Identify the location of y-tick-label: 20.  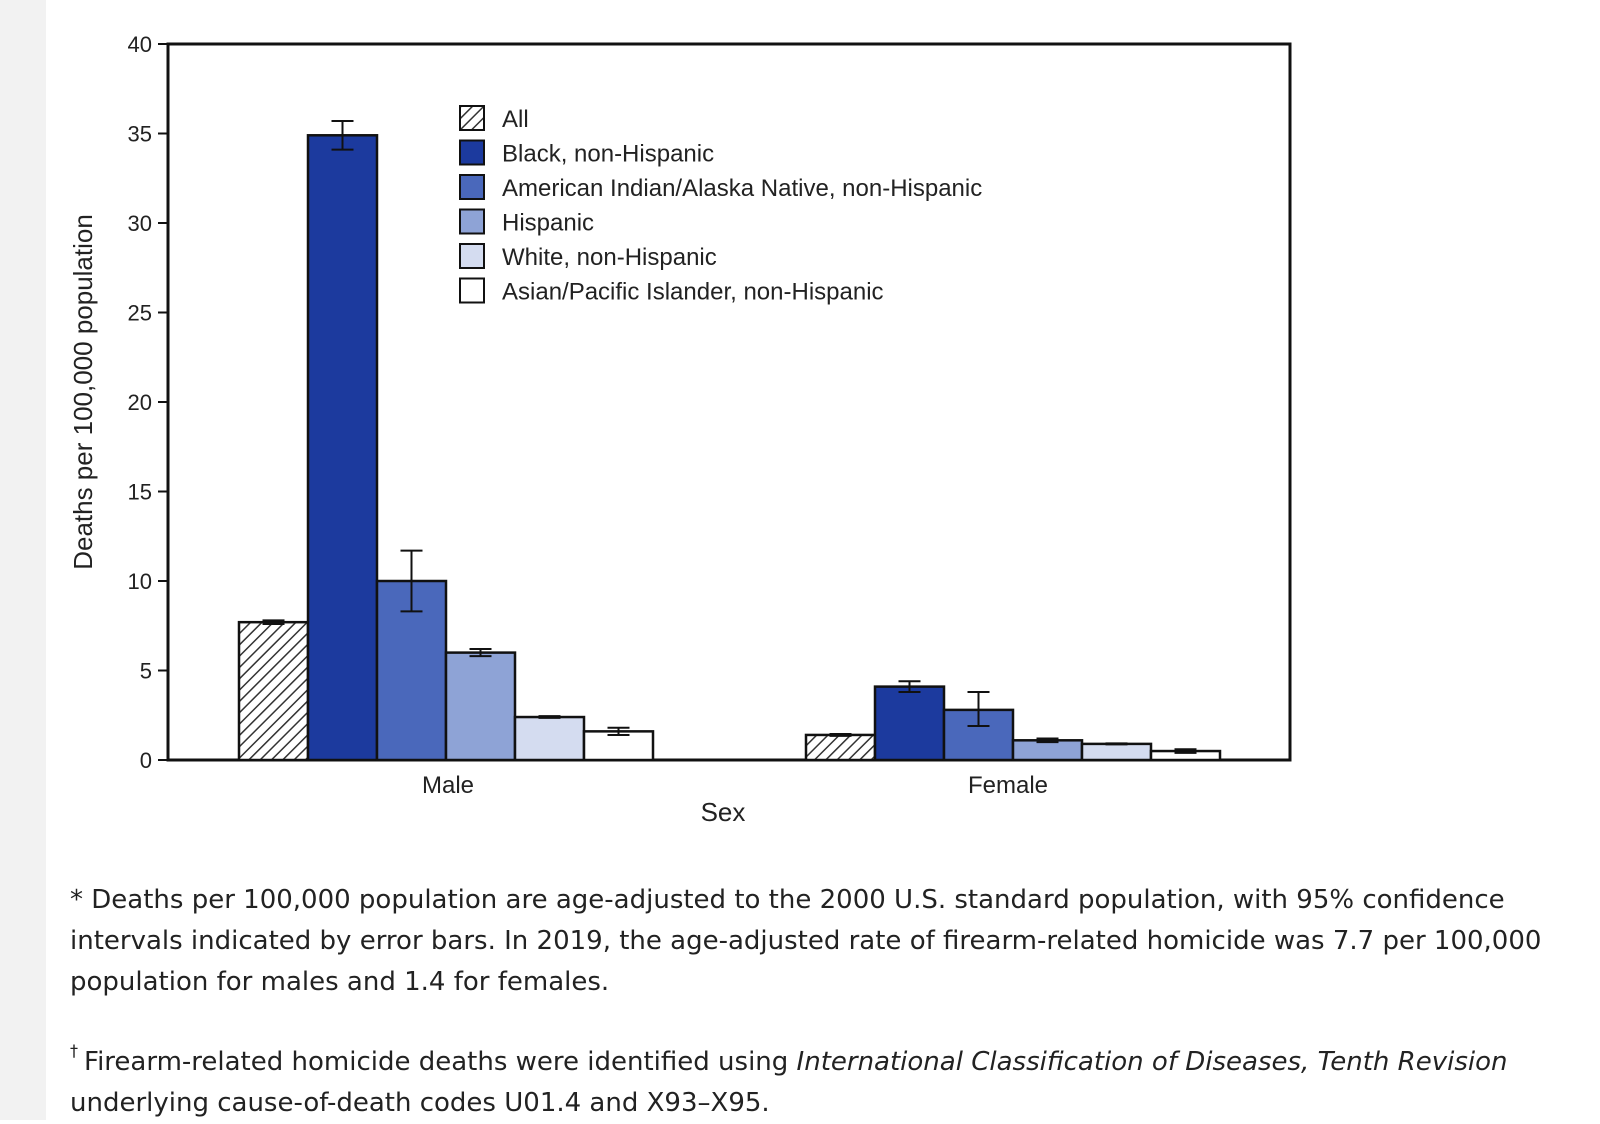
(140, 402).